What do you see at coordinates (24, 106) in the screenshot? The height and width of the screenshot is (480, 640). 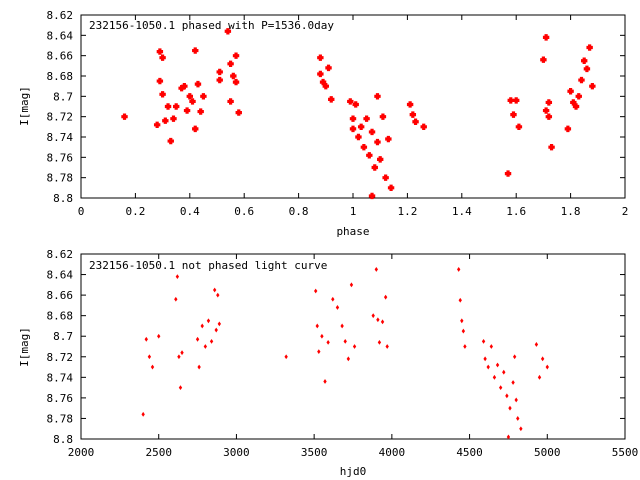 I see `phased-y-axis-label: I[mag]` at bounding box center [24, 106].